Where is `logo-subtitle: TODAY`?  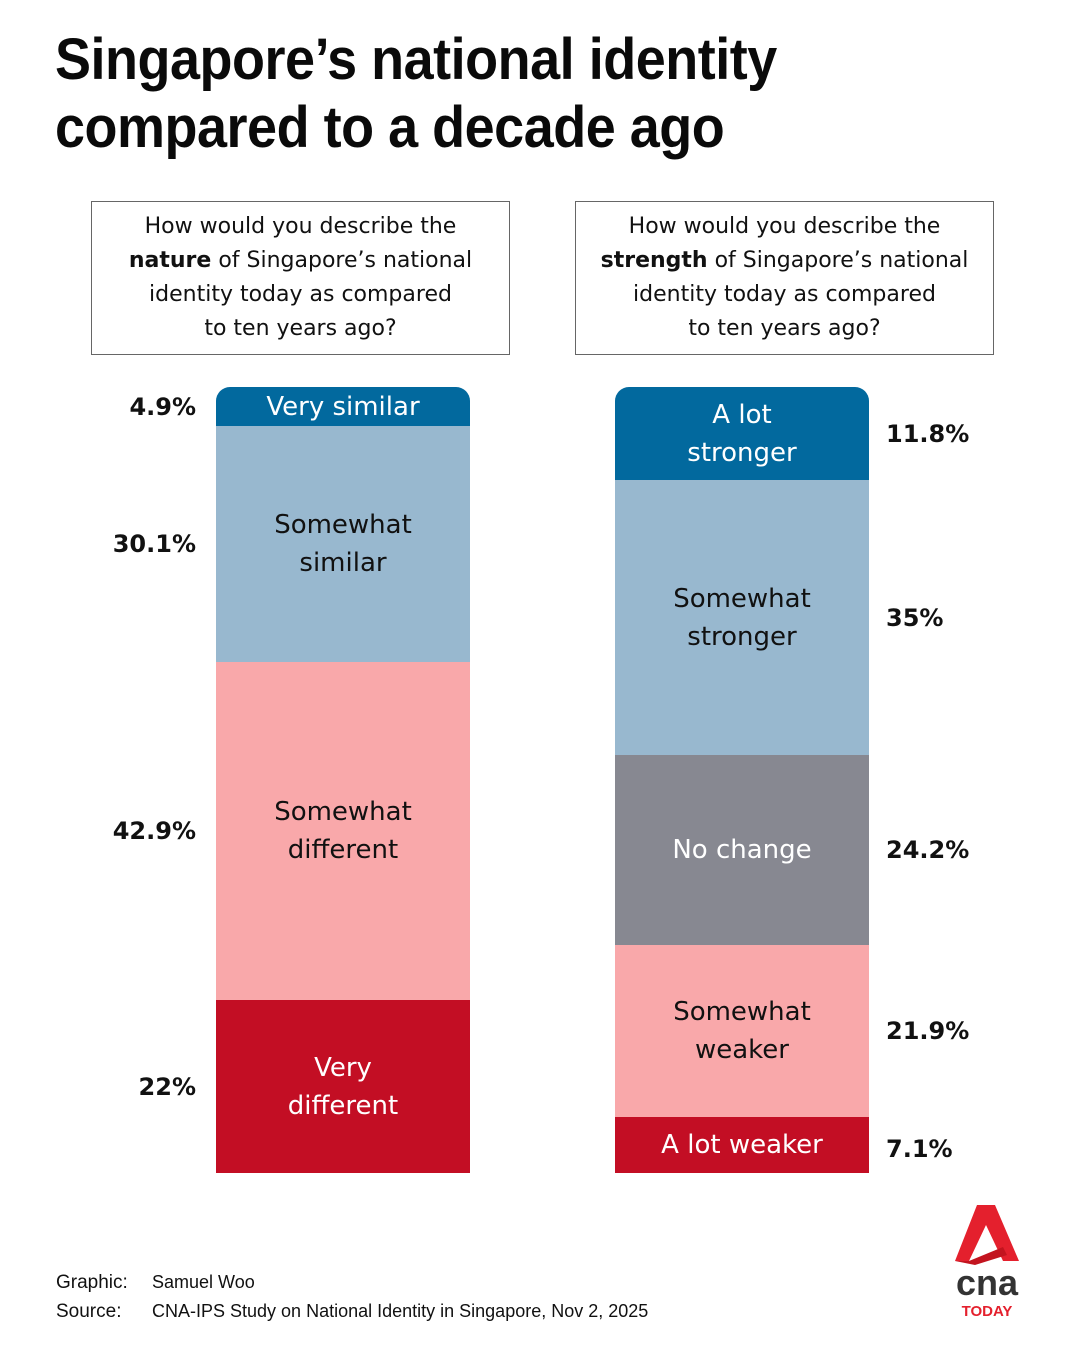
logo-subtitle: TODAY is located at coordinates (987, 1311).